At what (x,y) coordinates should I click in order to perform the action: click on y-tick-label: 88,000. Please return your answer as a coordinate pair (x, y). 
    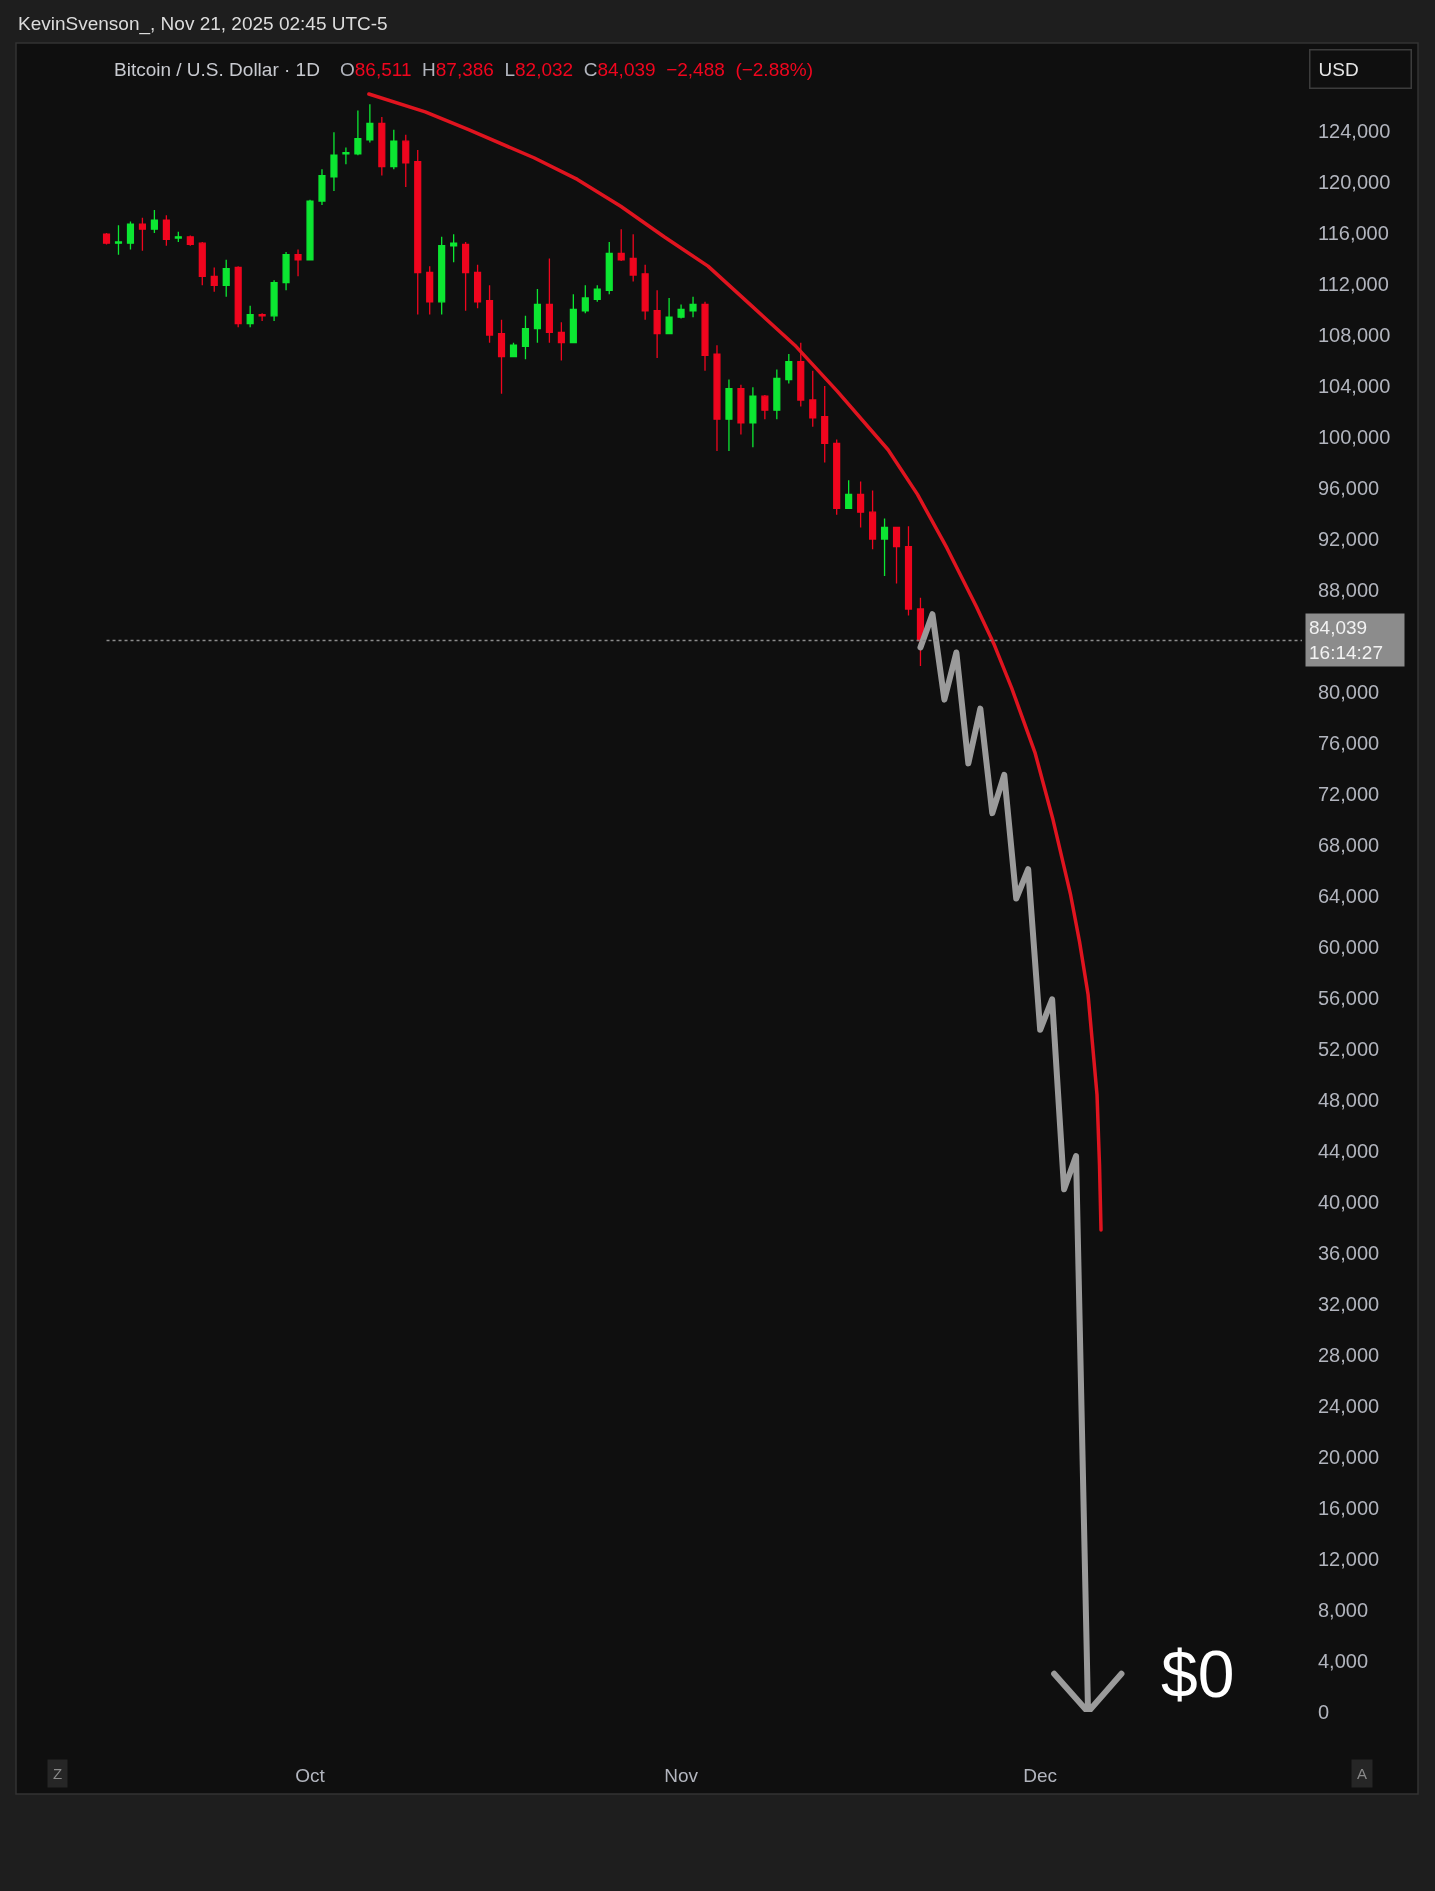
    Looking at the image, I should click on (1349, 589).